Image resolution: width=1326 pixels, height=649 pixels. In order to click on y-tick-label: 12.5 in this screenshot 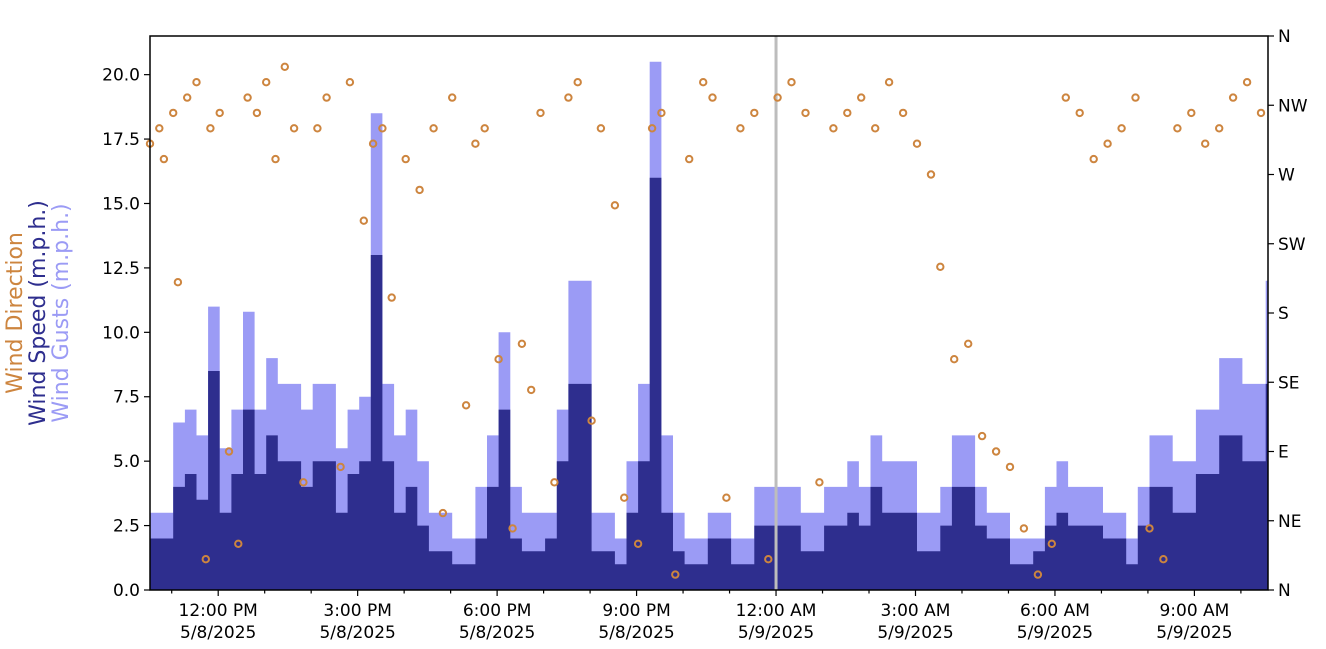, I will do `click(121, 269)`.